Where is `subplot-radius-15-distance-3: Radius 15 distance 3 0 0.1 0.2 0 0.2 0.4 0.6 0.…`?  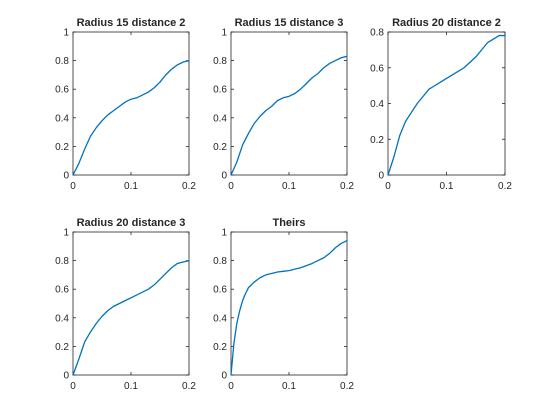
subplot-radius-15-distance-3: Radius 15 distance 3 0 0.1 0.2 0 0.2 0.4 0.6 0.… is located at coordinates (283, 104).